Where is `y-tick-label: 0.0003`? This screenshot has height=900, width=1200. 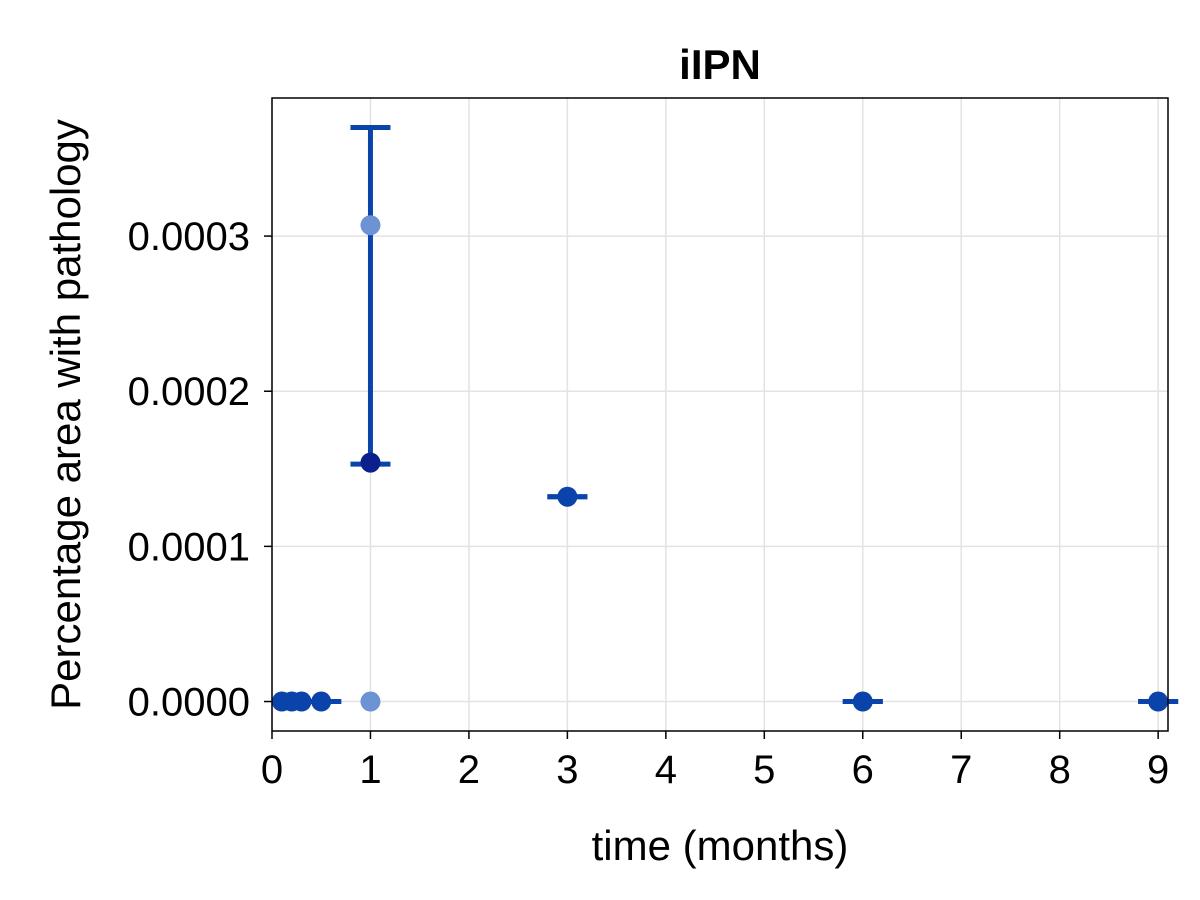 y-tick-label: 0.0003 is located at coordinates (189, 237).